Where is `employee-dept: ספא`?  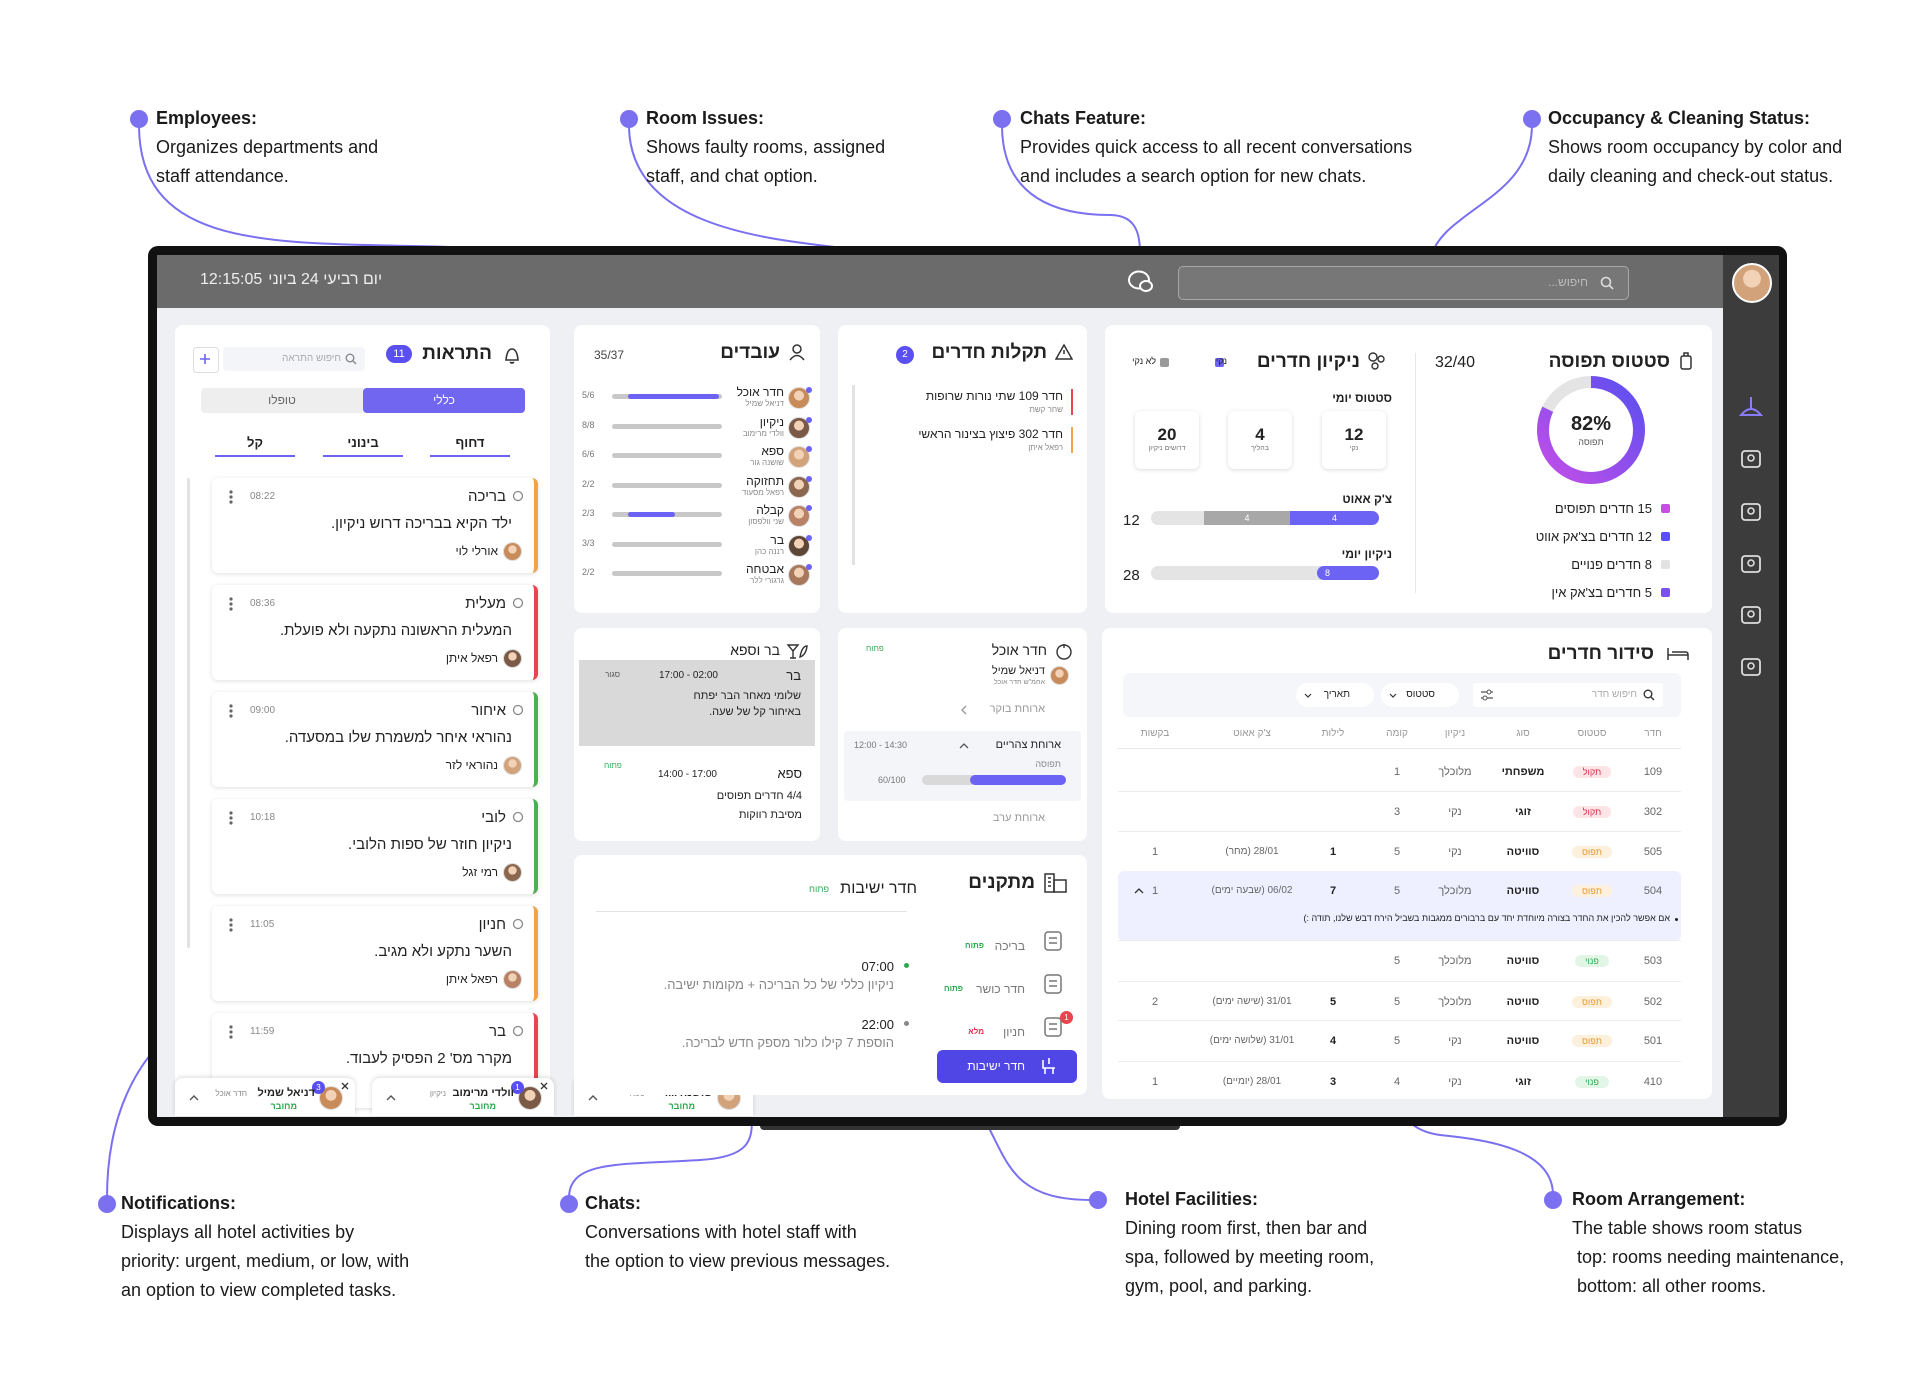
employee-dept: ספא is located at coordinates (772, 451).